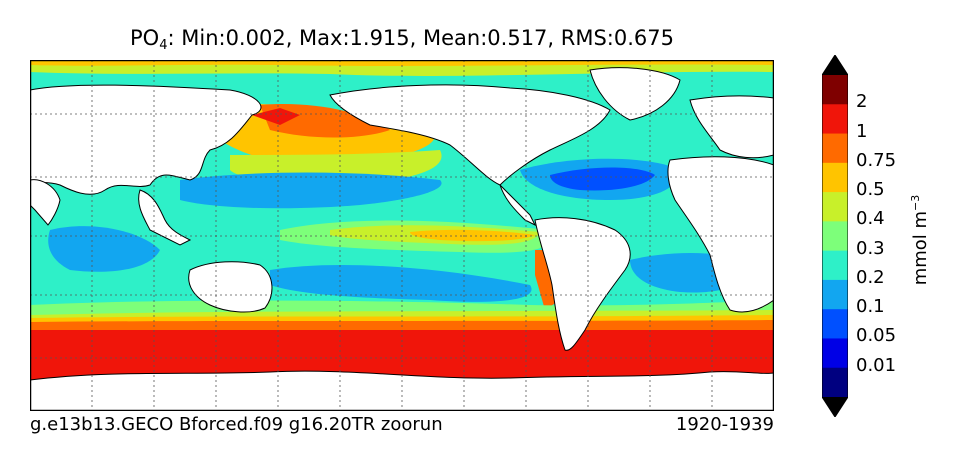  Describe the element at coordinates (835, 407) in the screenshot. I see `colorbar-extend-min` at that location.